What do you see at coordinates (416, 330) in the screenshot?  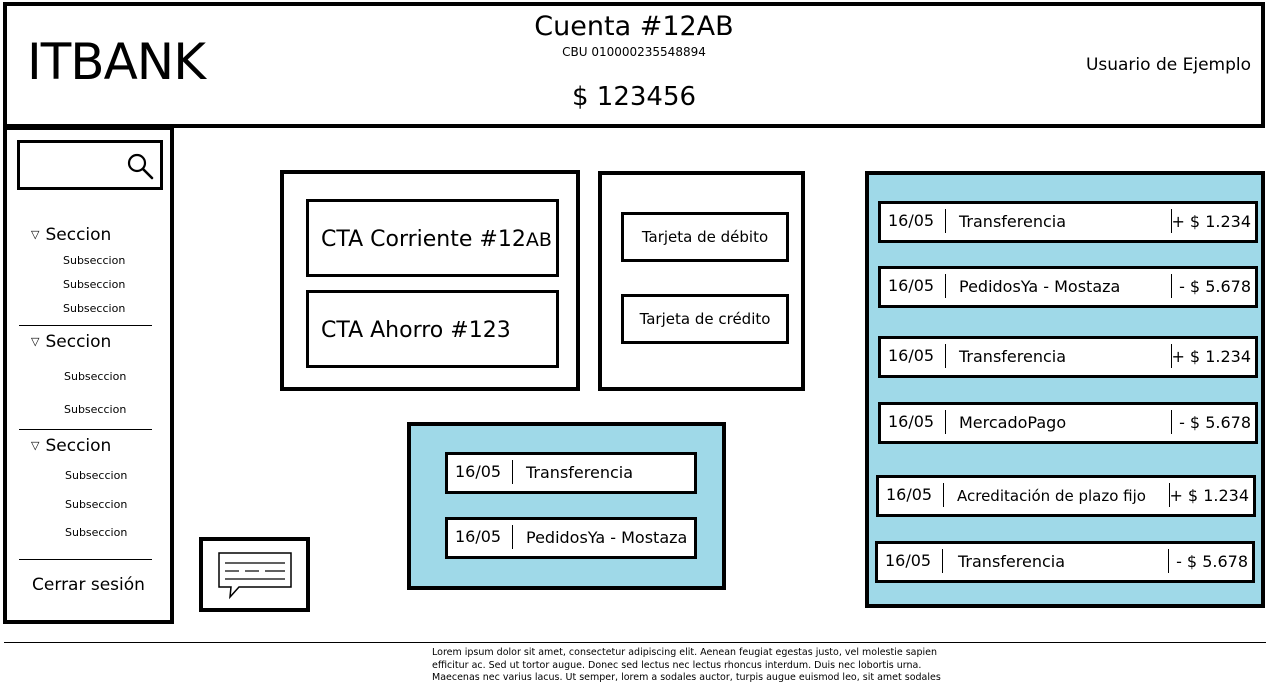 I see `account-savings-label: CTA Ahorro #123` at bounding box center [416, 330].